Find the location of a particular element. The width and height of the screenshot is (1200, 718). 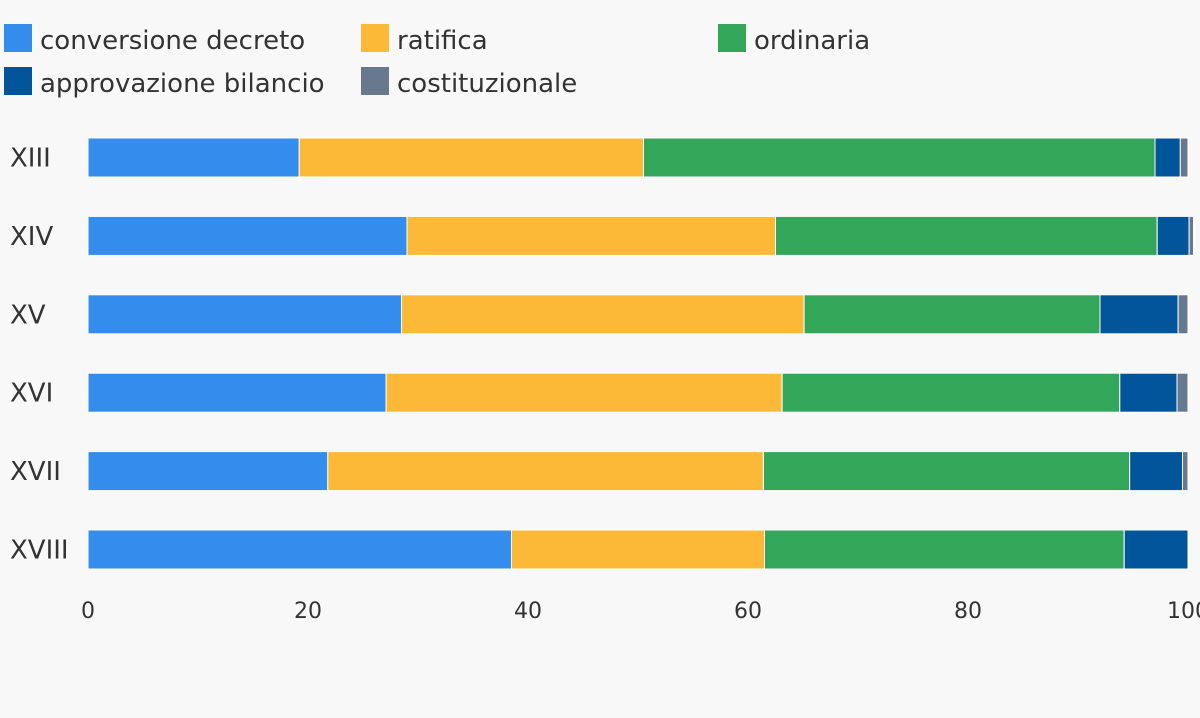

x-tick-label: 20 is located at coordinates (308, 611).